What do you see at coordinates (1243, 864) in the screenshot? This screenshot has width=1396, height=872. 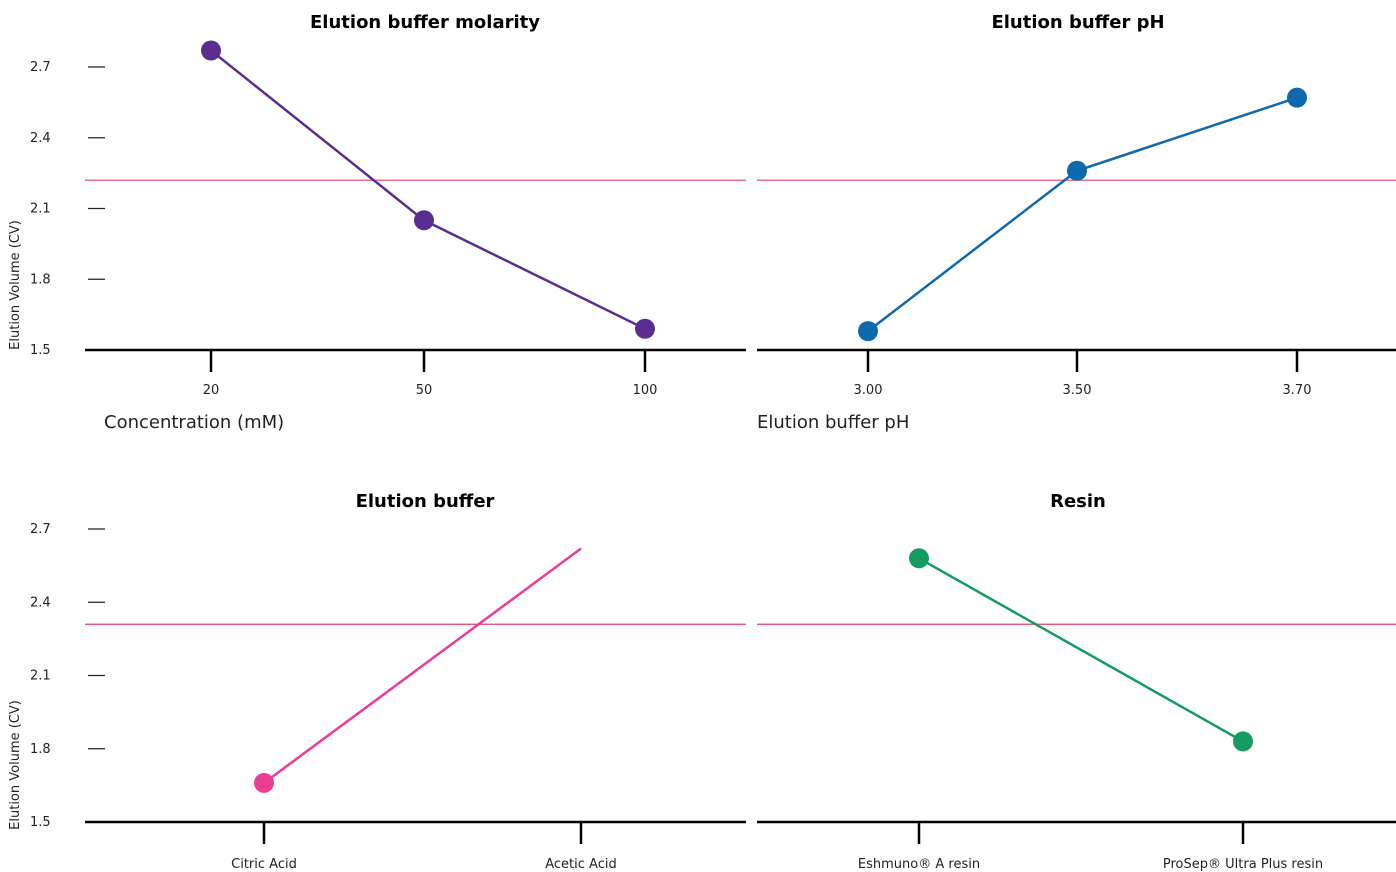 I see `x-tick-label: ProSep® Ultra Plus resin` at bounding box center [1243, 864].